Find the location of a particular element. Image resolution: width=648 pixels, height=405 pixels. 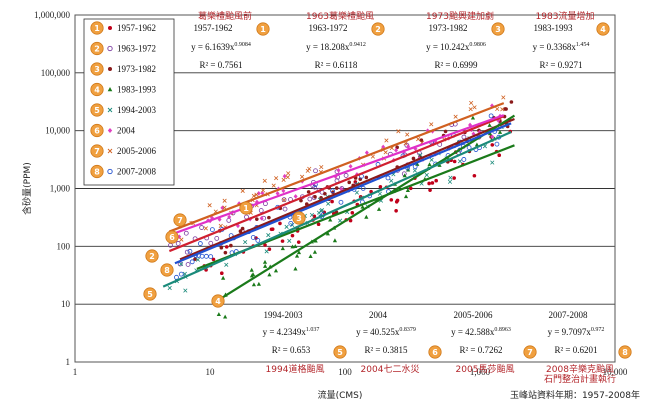

y-tick-label: 100 is located at coordinates (64, 246).